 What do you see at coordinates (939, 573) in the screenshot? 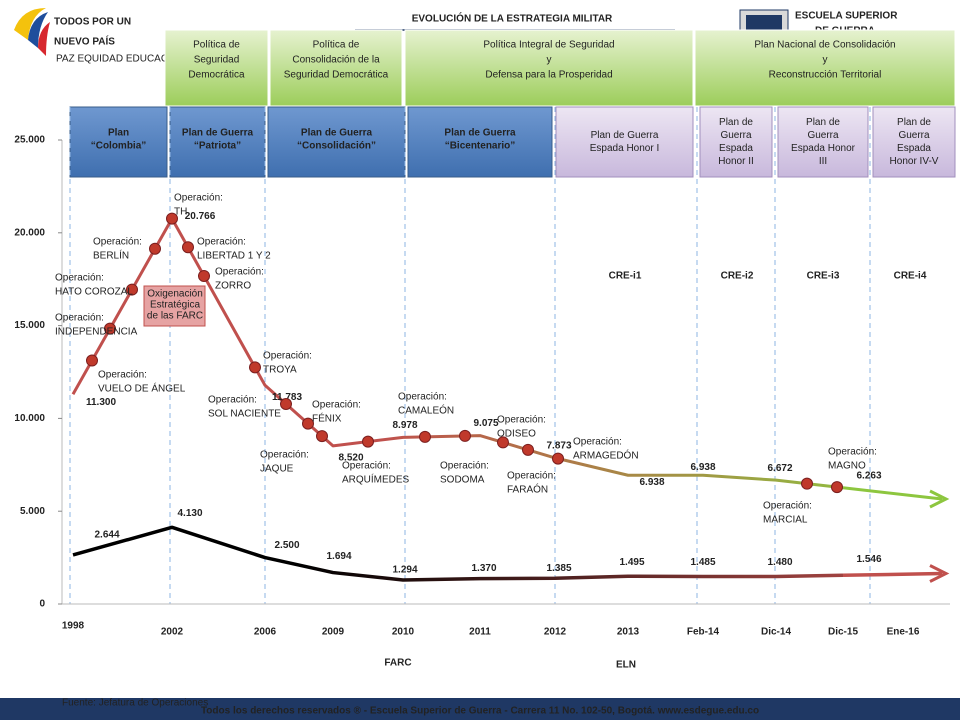
I see `arrow-head` at bounding box center [939, 573].